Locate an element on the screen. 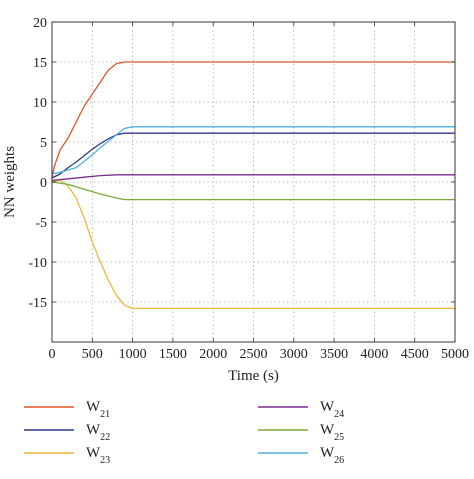  x-tick-label: 3000 is located at coordinates (294, 354).